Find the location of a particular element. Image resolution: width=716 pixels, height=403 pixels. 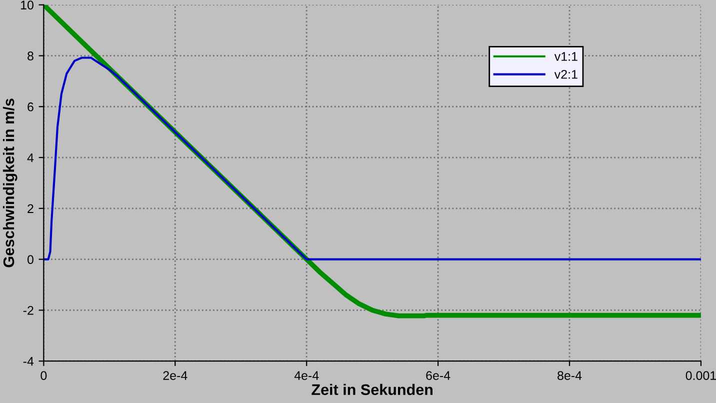

legend-label: v1:1 is located at coordinates (566, 56).